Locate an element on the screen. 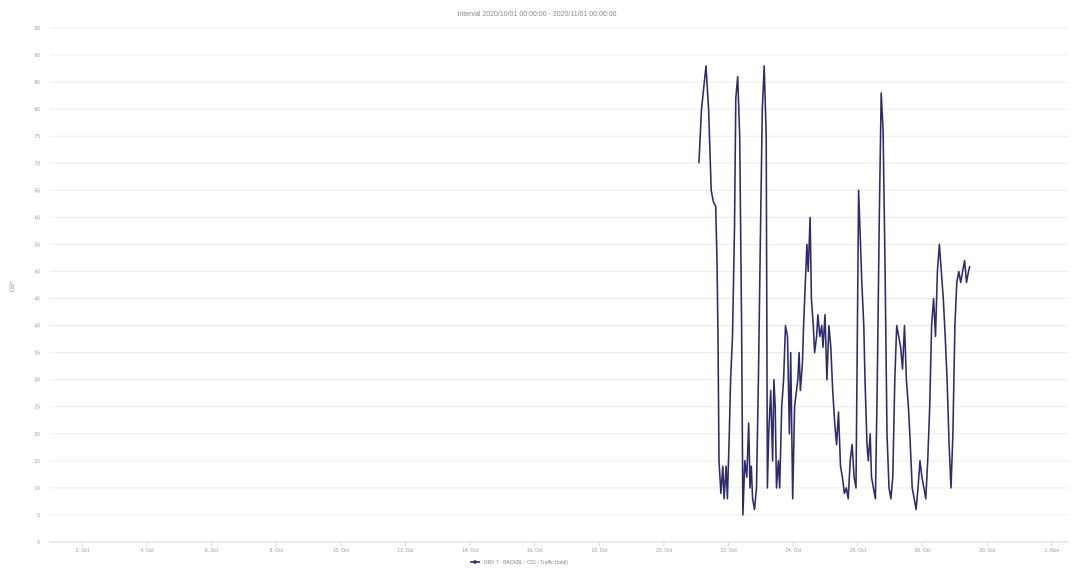 The width and height of the screenshot is (1074, 570). y-tick-label: 90 is located at coordinates (37, 56).